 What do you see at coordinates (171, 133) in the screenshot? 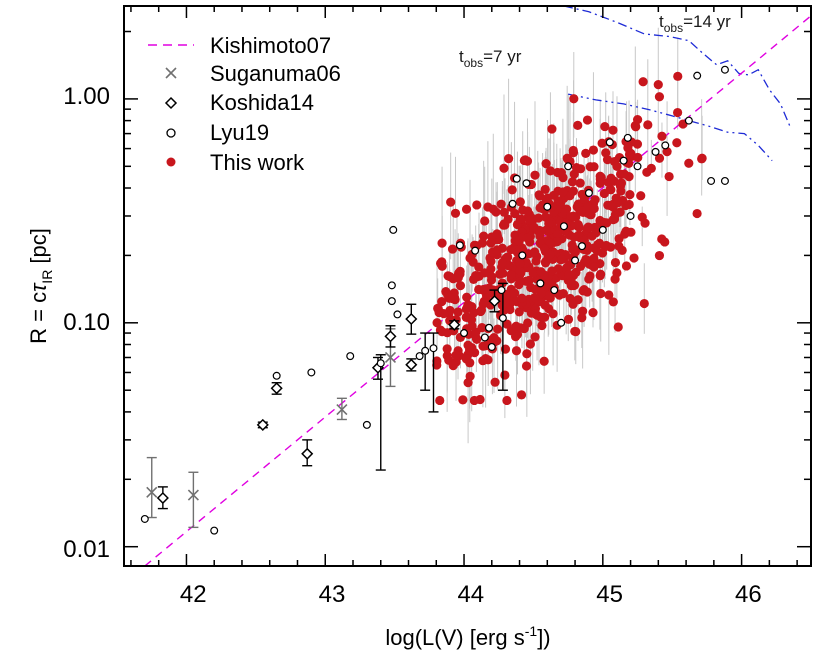
I see `legend-marker-lyu19` at bounding box center [171, 133].